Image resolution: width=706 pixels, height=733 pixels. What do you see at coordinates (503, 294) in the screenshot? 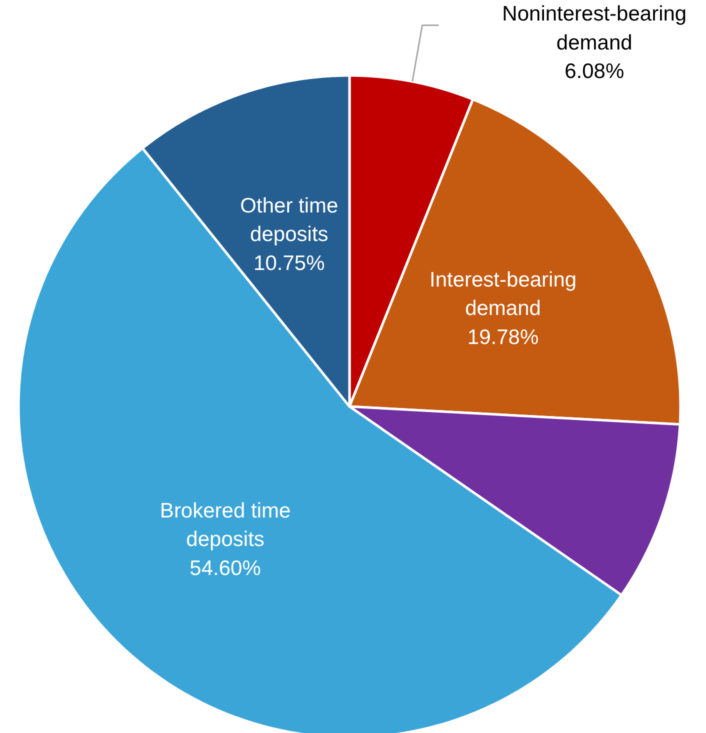
I see `slice-label: Interest-bearing demand` at bounding box center [503, 294].